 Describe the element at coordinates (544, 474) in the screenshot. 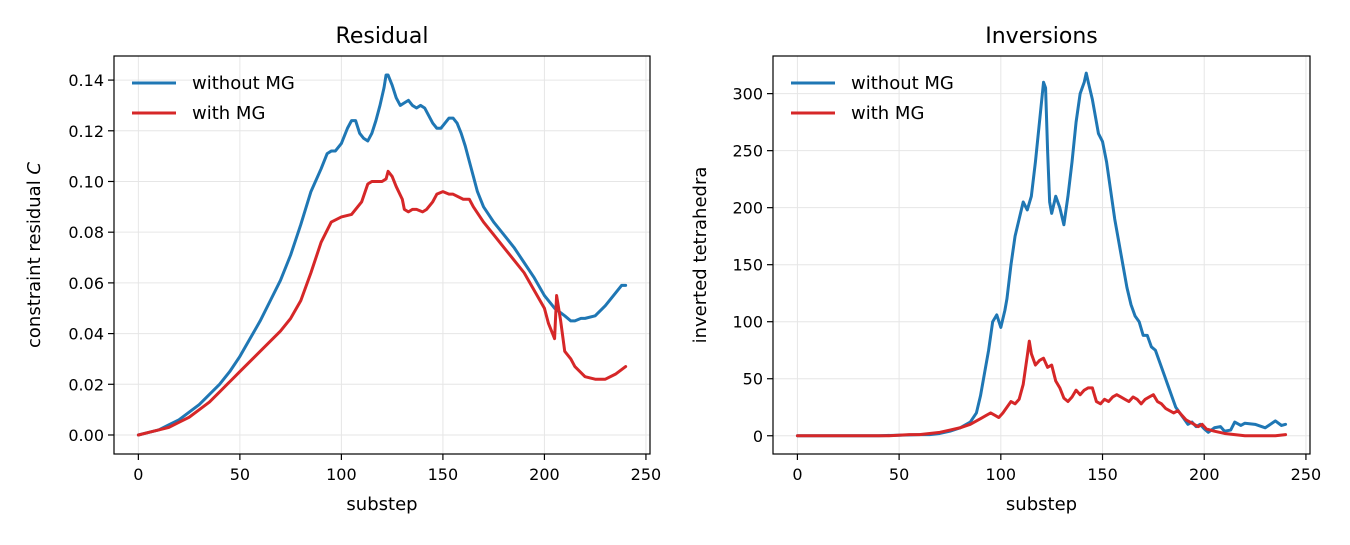

I see `residual-xtick-label-4: 200` at that location.